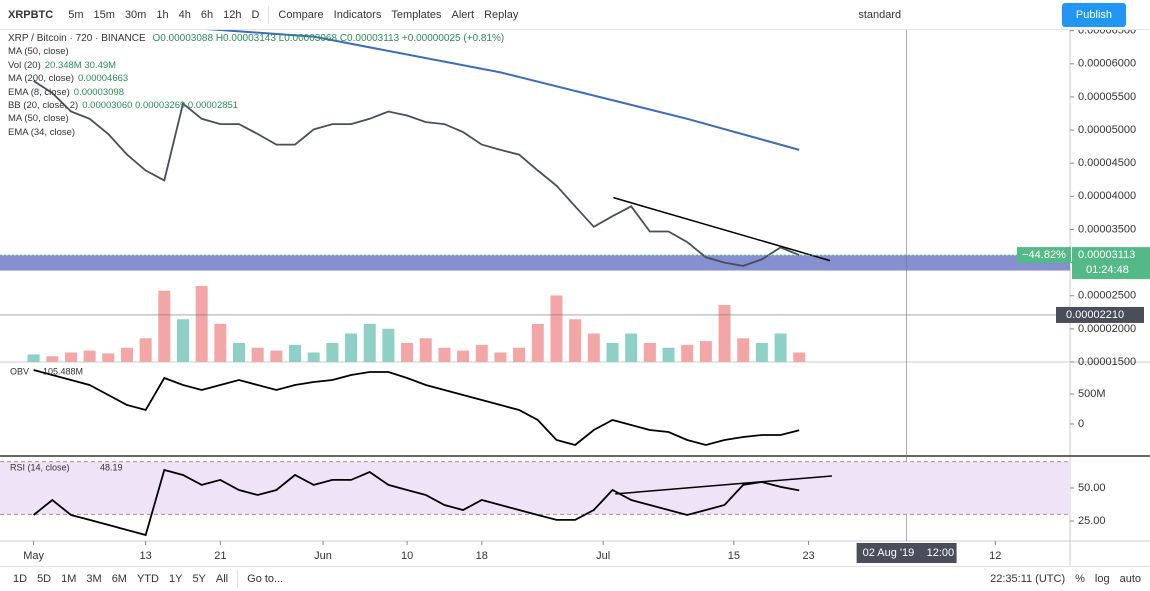  What do you see at coordinates (880, 14) in the screenshot?
I see `layout-name: standard` at bounding box center [880, 14].